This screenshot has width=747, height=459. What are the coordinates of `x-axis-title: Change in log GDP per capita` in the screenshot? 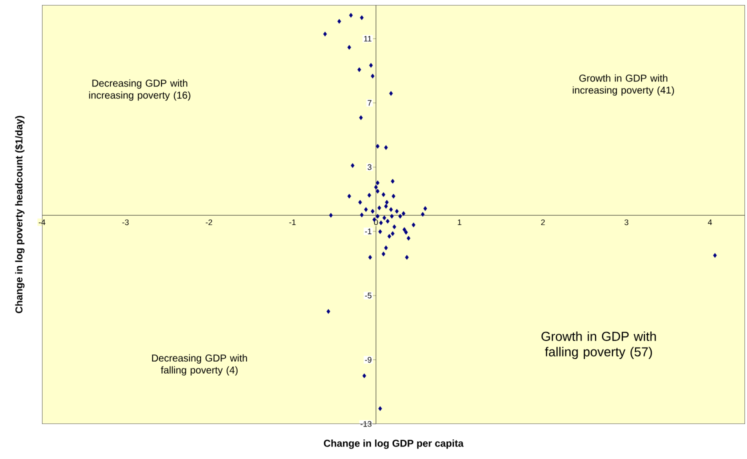 It's located at (394, 444).